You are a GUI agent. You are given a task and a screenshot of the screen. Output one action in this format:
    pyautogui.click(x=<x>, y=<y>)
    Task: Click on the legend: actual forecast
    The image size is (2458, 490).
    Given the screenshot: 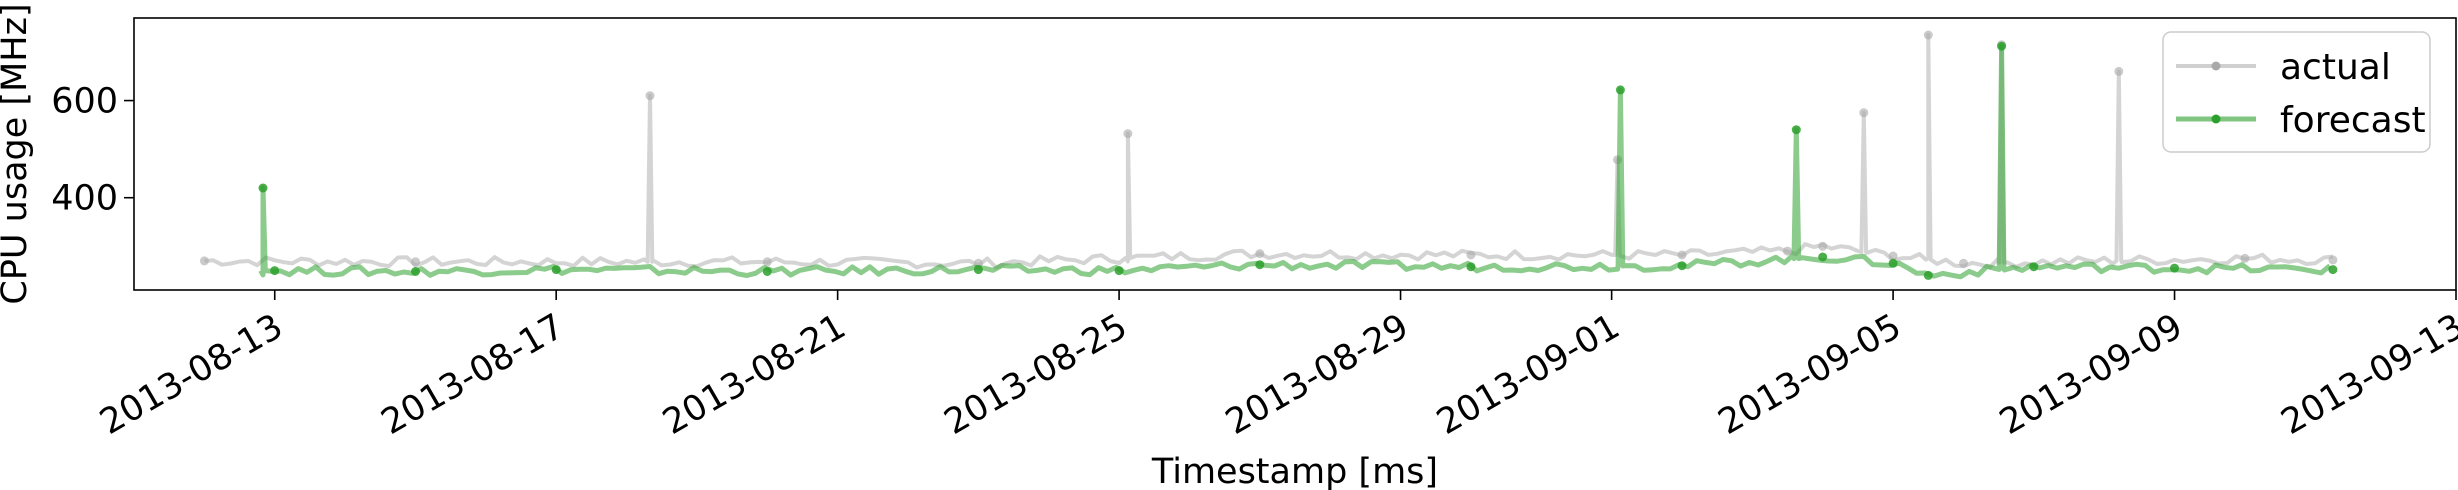 What is the action you would take?
    pyautogui.click(x=2296, y=92)
    